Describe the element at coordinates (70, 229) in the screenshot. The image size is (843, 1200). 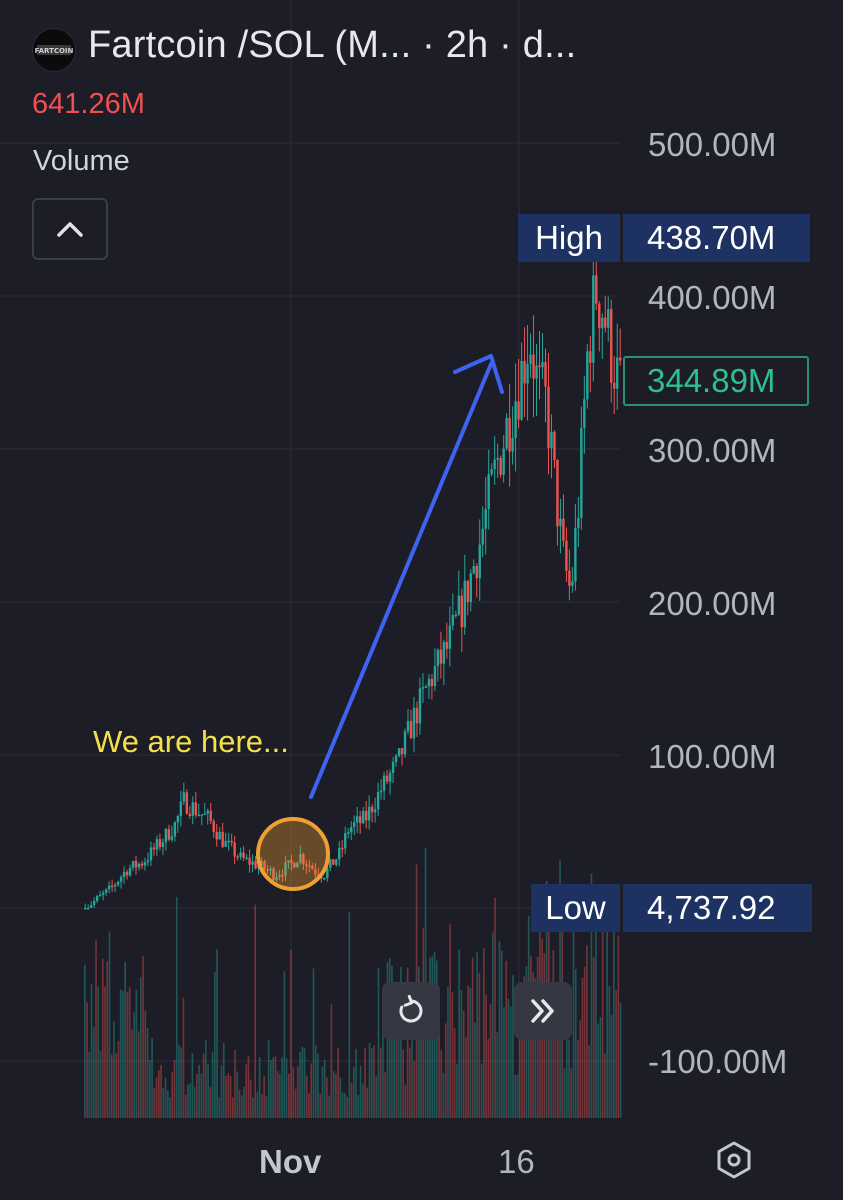
I see `collapse-legend-button` at that location.